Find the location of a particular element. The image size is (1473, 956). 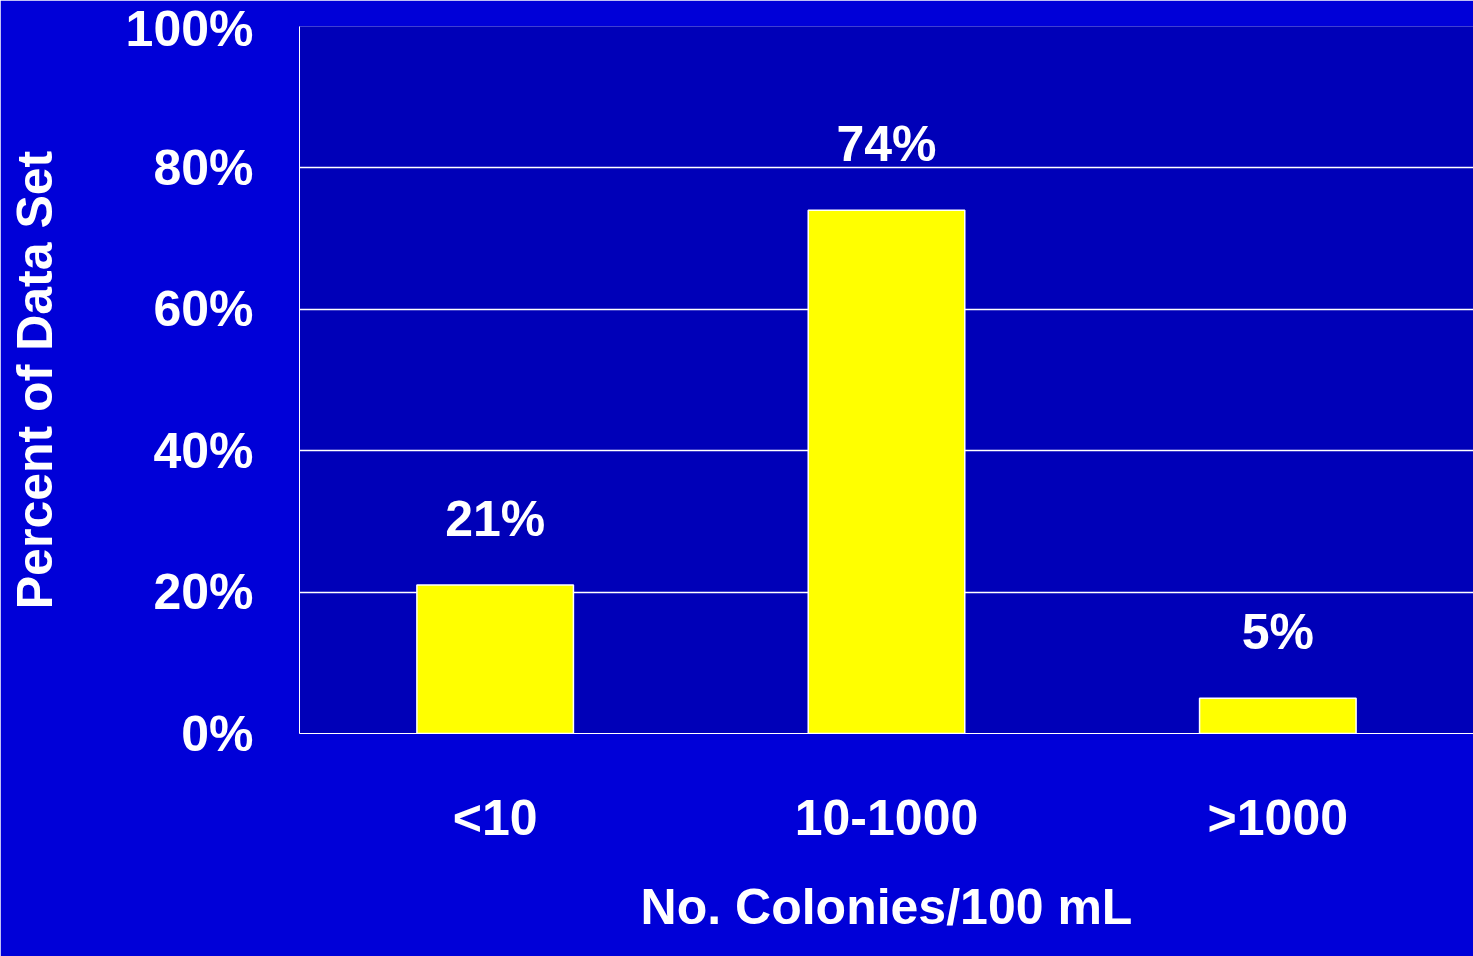

data-label: 5% is located at coordinates (1277, 632).